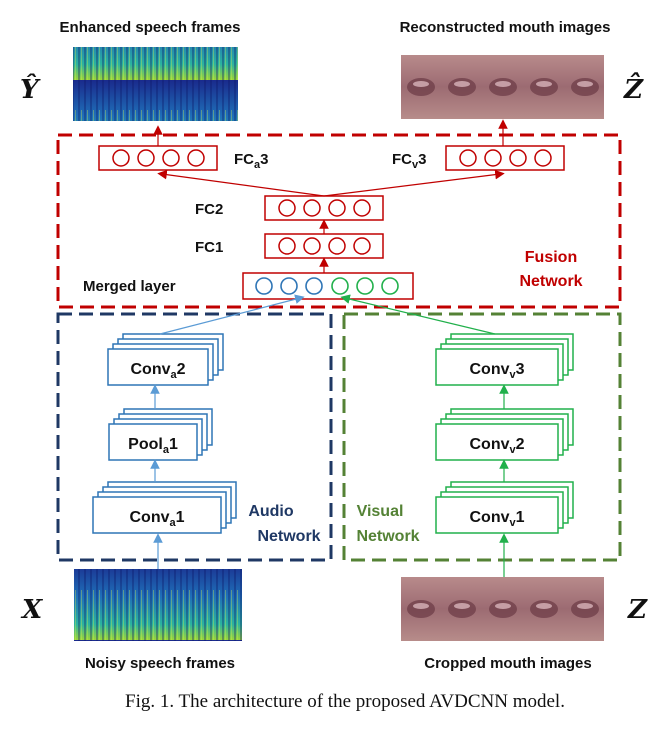 This screenshot has width=666, height=730. What do you see at coordinates (424, 437) in the screenshot?
I see `visual-arrows` at bounding box center [424, 437].